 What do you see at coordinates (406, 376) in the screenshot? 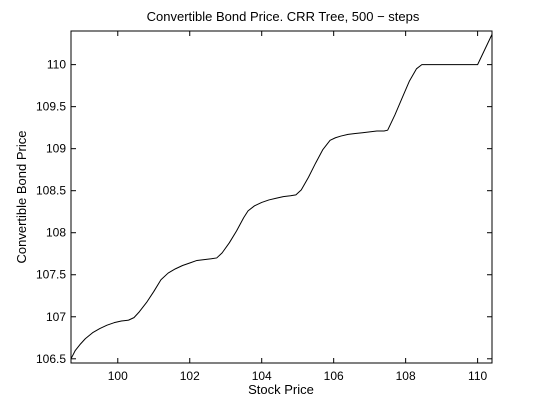
I see `x-tick-label: 108` at bounding box center [406, 376].